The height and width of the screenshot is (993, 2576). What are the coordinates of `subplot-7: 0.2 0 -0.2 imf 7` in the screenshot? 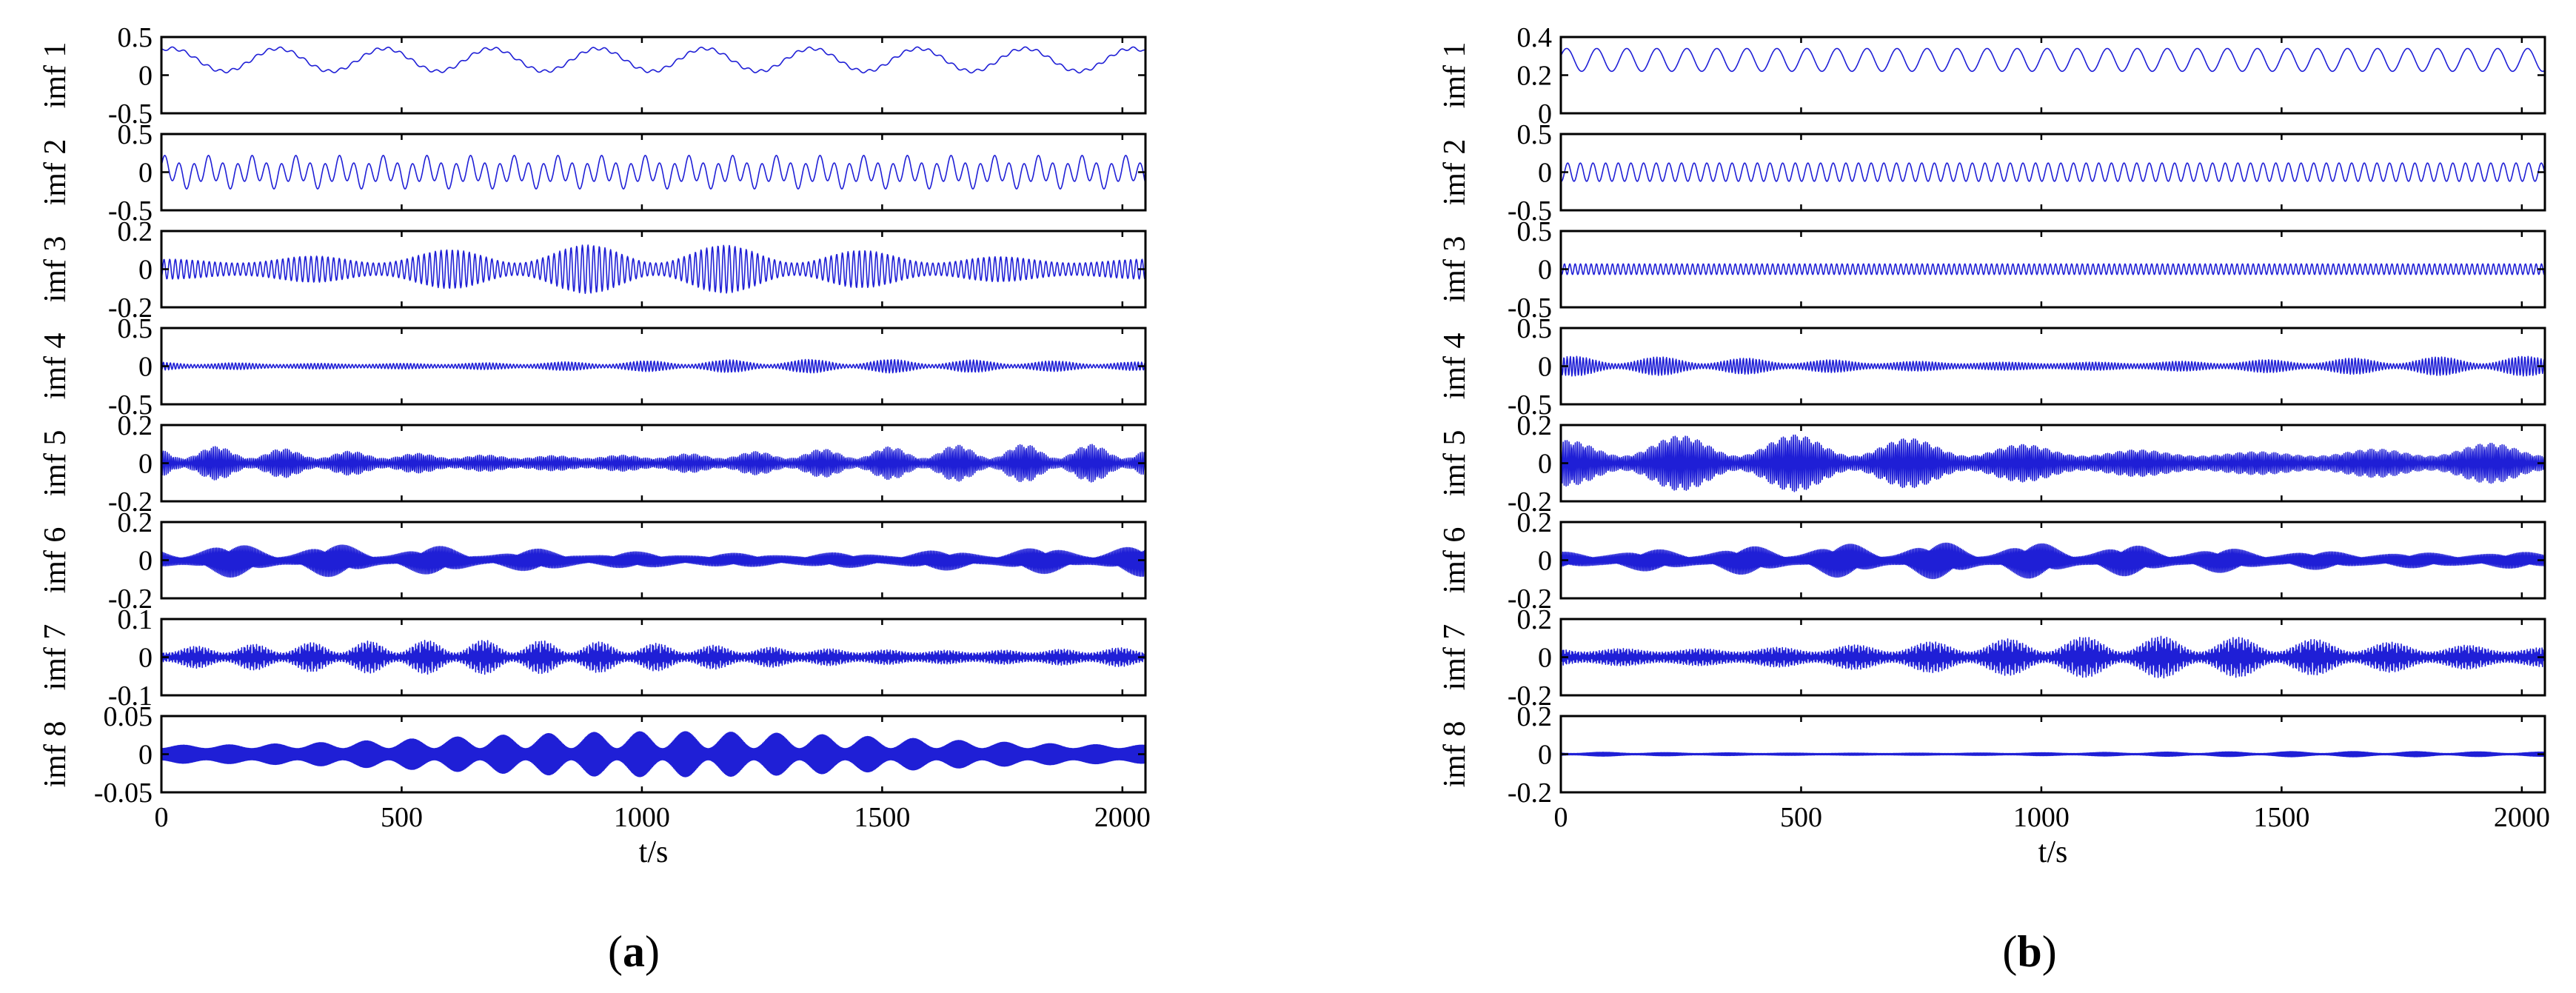 It's located at (1992, 658).